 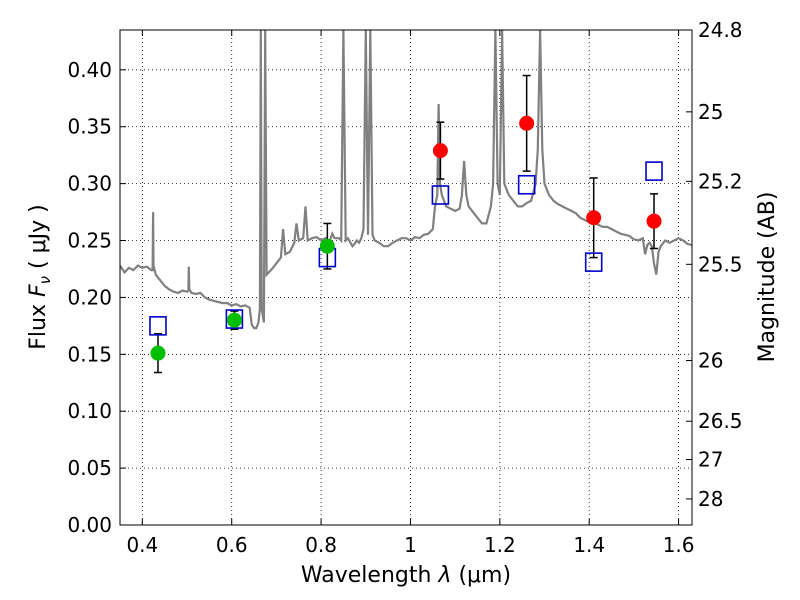 I want to click on x-tick-label: 1.6, so click(x=679, y=545).